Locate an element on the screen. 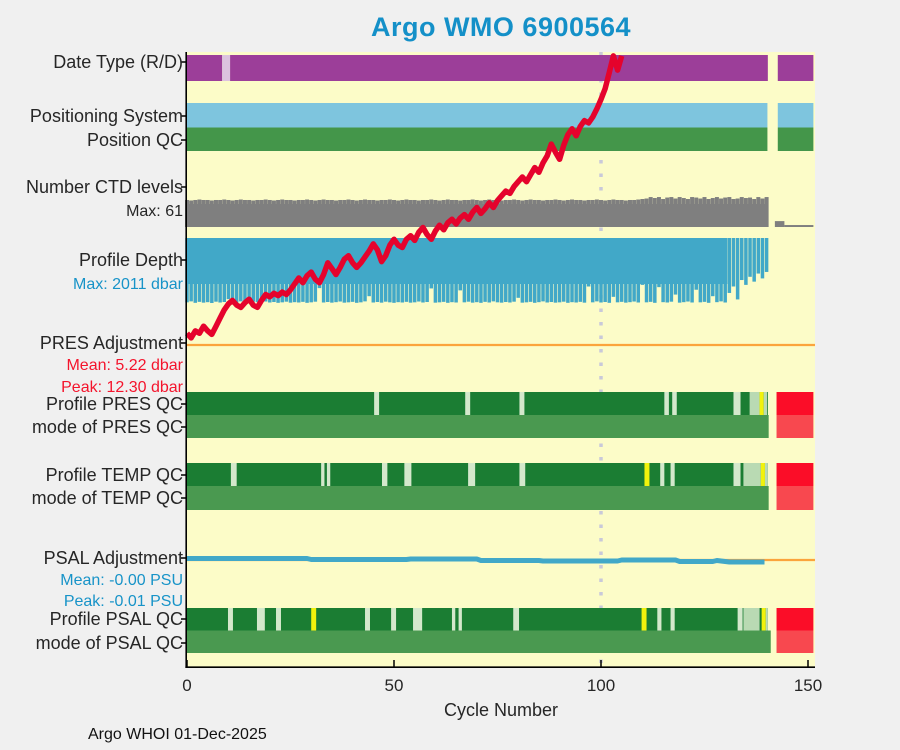 The image size is (900, 750). x-tick-label: 150 is located at coordinates (808, 685).